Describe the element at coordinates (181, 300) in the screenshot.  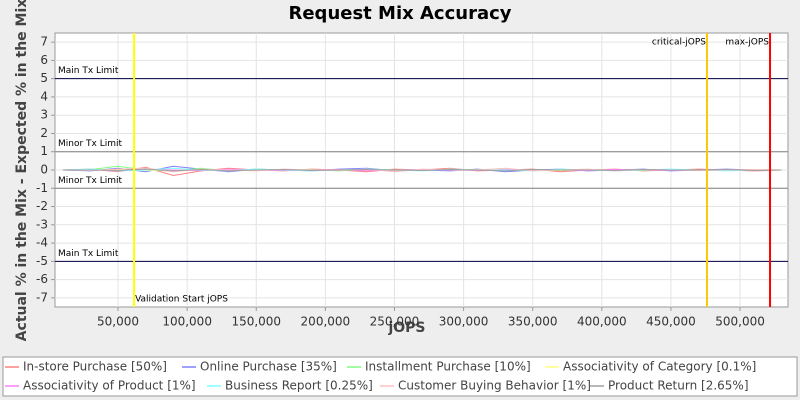
I see `marker-label: Validation Start jOPS` at that location.